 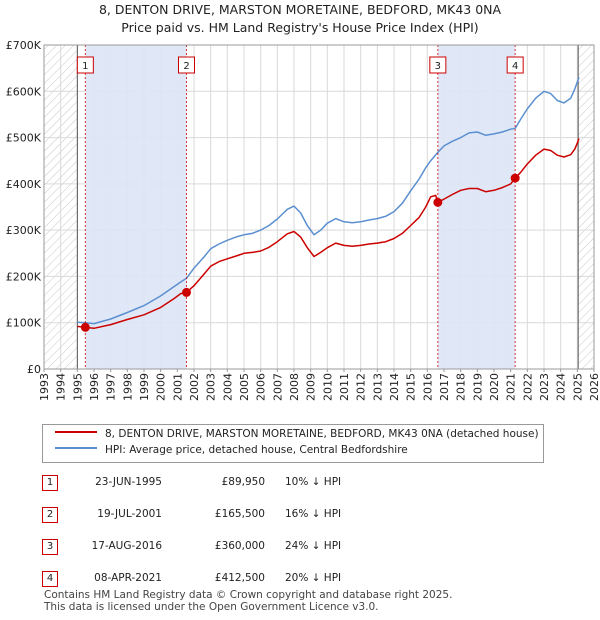 What do you see at coordinates (494, 387) in the screenshot?
I see `x-tick-label: 2020` at bounding box center [494, 387].